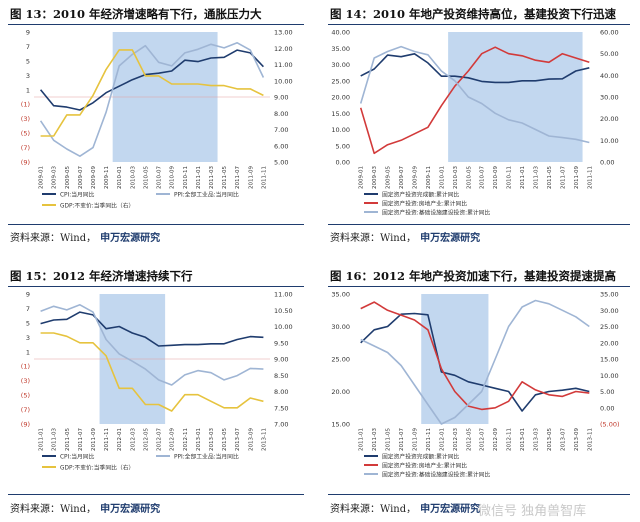 This screenshot has height=522, width=640. I want to click on fig16-title: 图 16：2012 年地产投资加速下行，基建投资提速提高, so click(473, 276).